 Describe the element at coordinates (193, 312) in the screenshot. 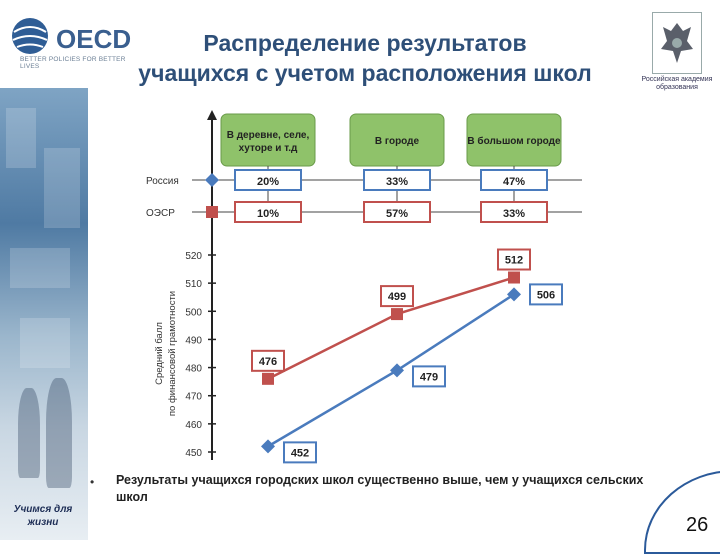

I see `y-tick-label: 500` at that location.